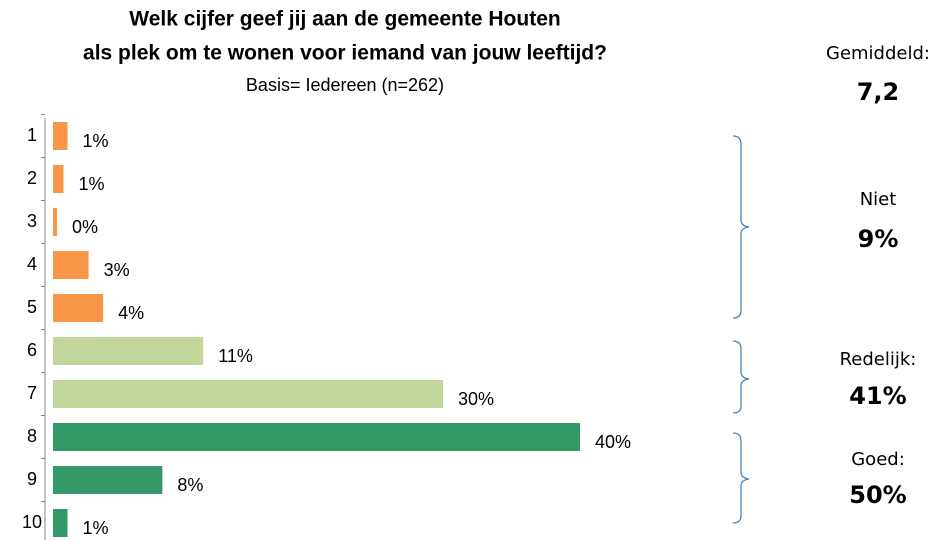 The image size is (945, 540). What do you see at coordinates (878, 359) in the screenshot?
I see `group-label: Redelijk:` at bounding box center [878, 359].